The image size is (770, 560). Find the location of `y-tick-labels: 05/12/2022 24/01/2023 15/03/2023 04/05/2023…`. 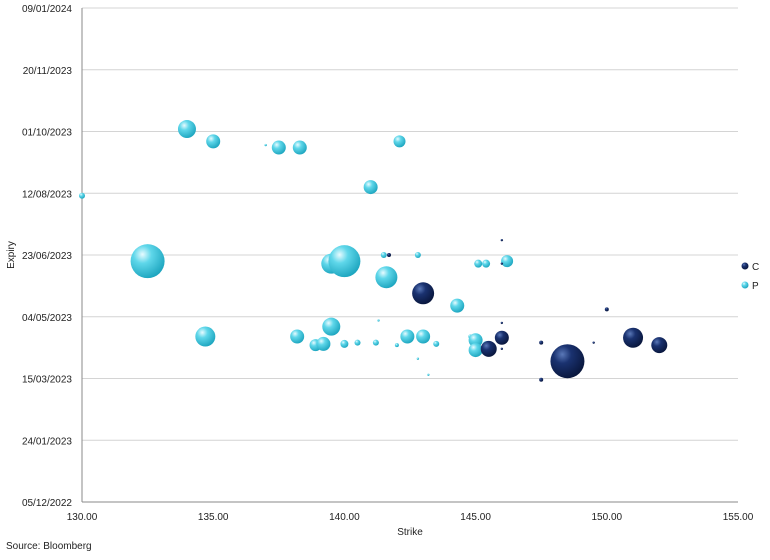

y-tick-labels: 05/12/2022 24/01/2023 15/03/2023 04/05/2023… is located at coordinates (47, 256).